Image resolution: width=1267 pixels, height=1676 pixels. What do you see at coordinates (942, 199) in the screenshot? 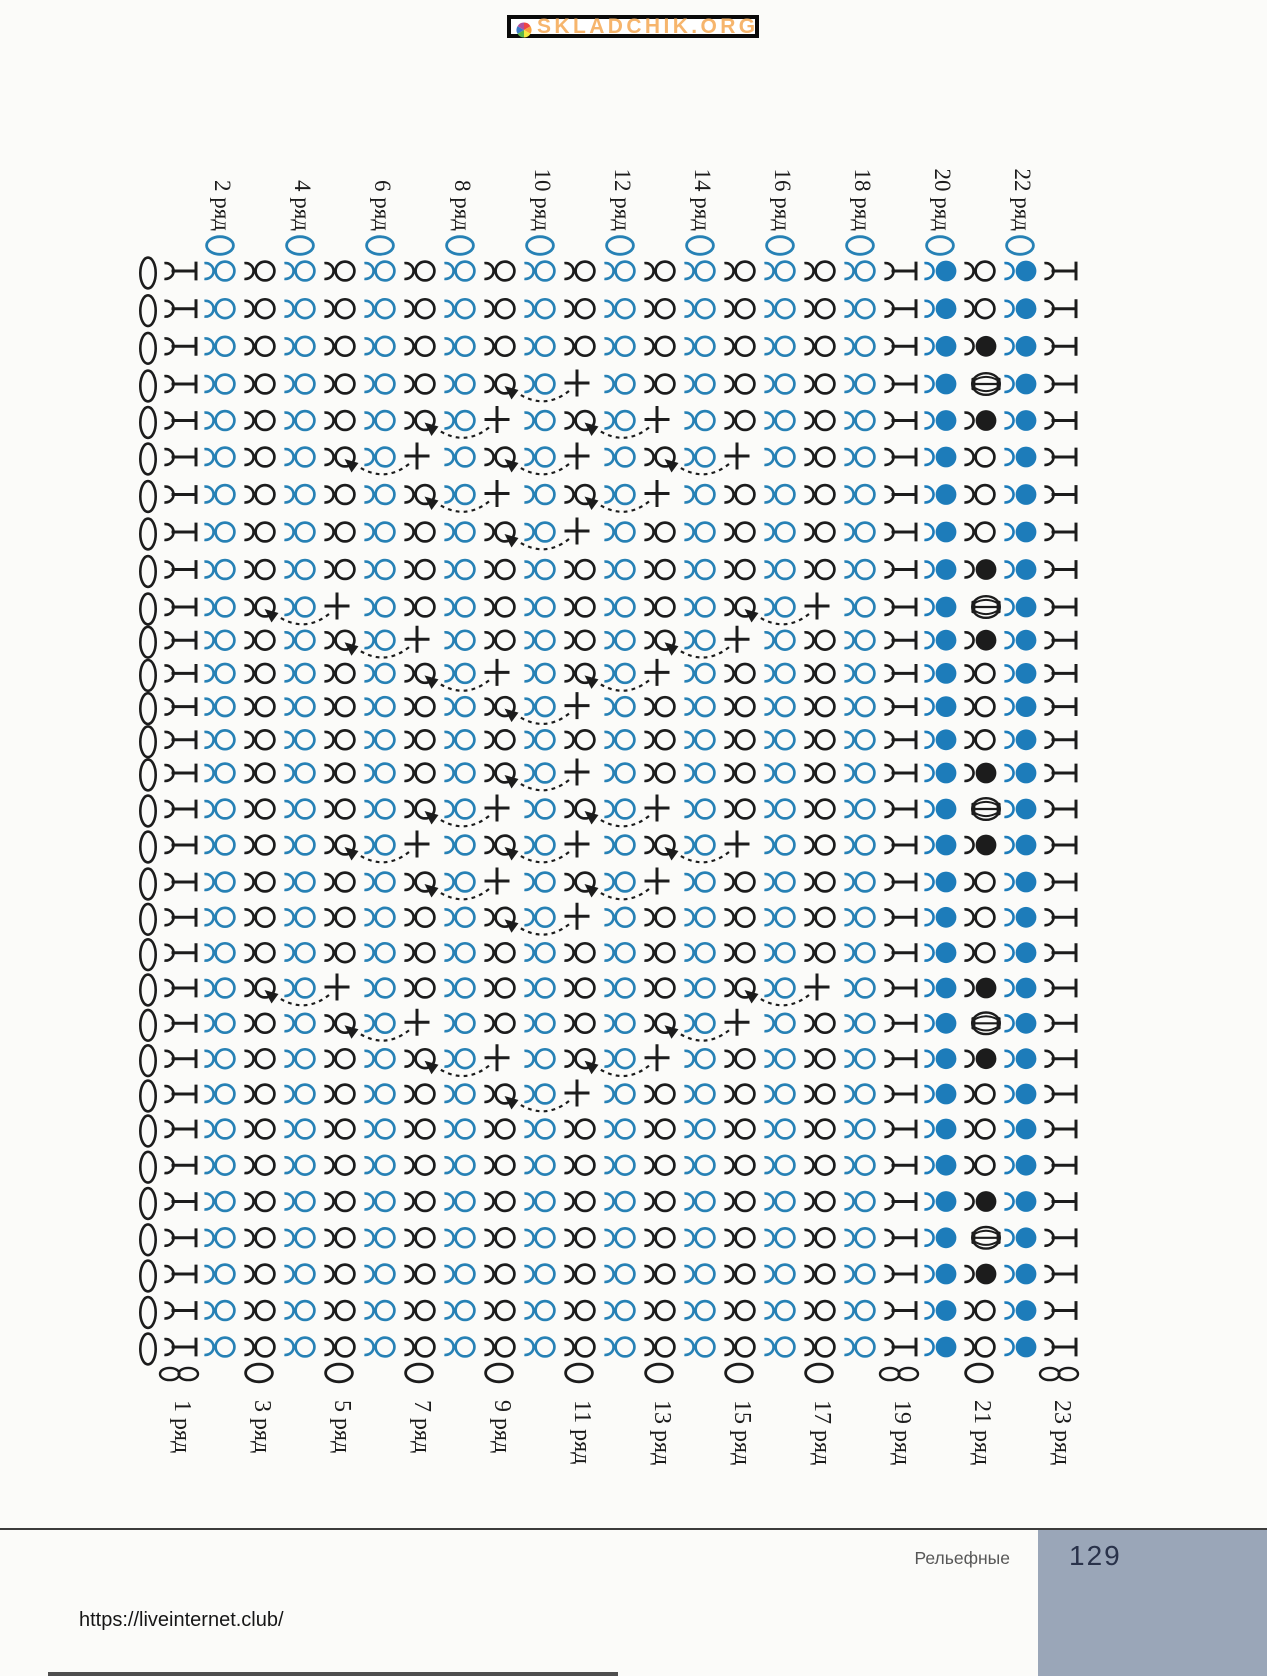
I see `svg-text: 20 ряд` at bounding box center [942, 199].